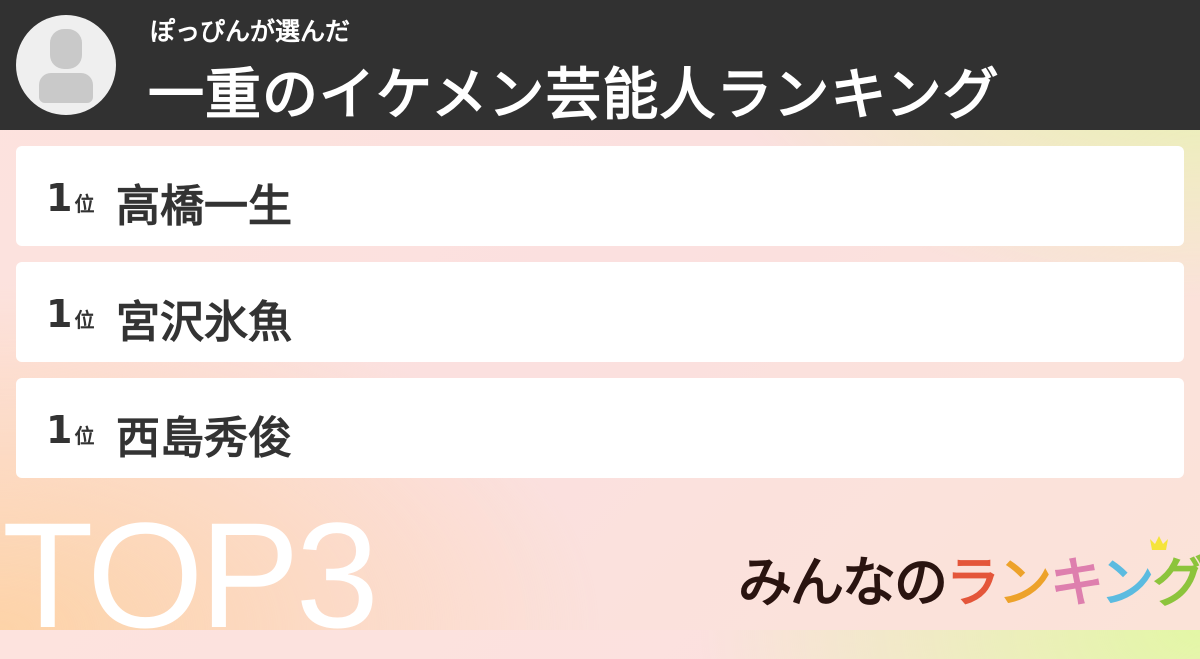 Image resolution: width=1200 pixels, height=659 pixels. Describe the element at coordinates (250, 31) in the screenshot. I see `author-subtitle: ぽっぴんが選んだ` at that location.